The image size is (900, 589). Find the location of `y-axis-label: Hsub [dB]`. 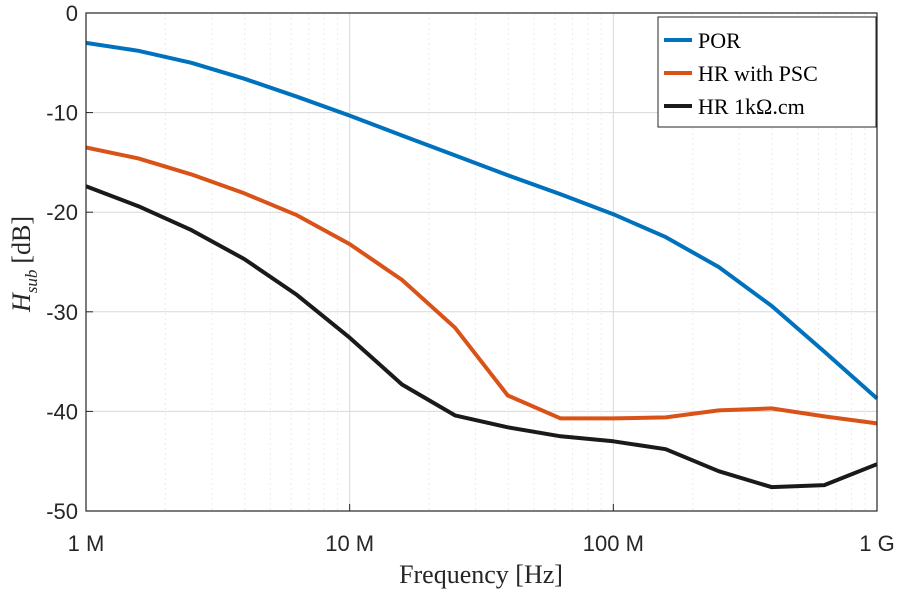

y-axis-label: Hsub [dB] is located at coordinates (24, 264).